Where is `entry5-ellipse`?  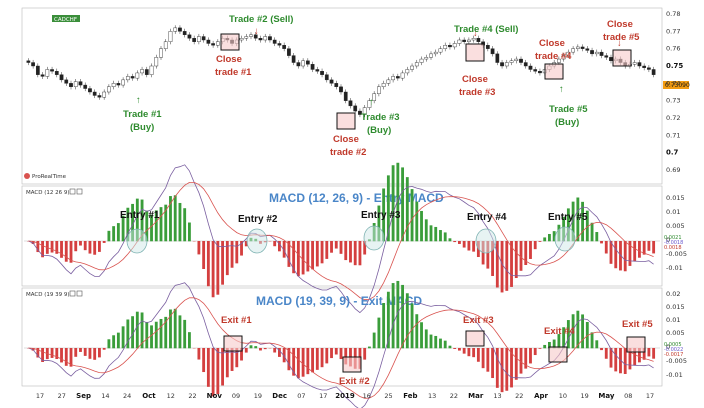 entry5-ellipse is located at coordinates (565, 239).